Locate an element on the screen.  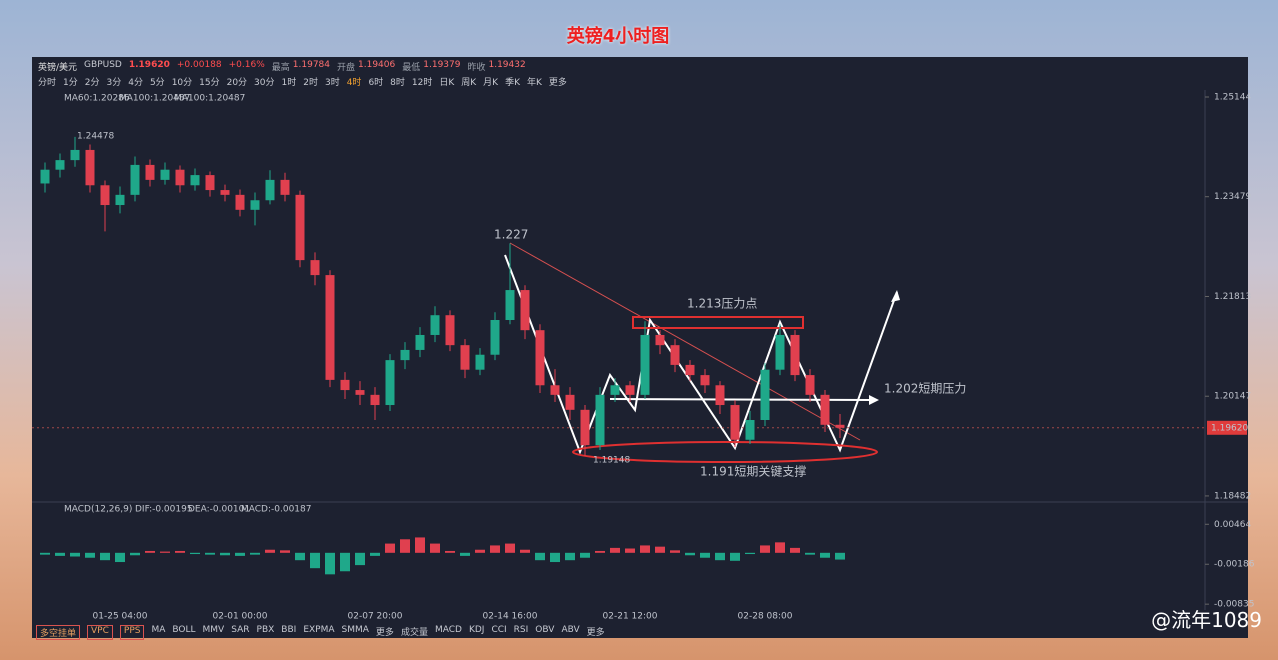
current-price-tag is located at coordinates (1227, 427).